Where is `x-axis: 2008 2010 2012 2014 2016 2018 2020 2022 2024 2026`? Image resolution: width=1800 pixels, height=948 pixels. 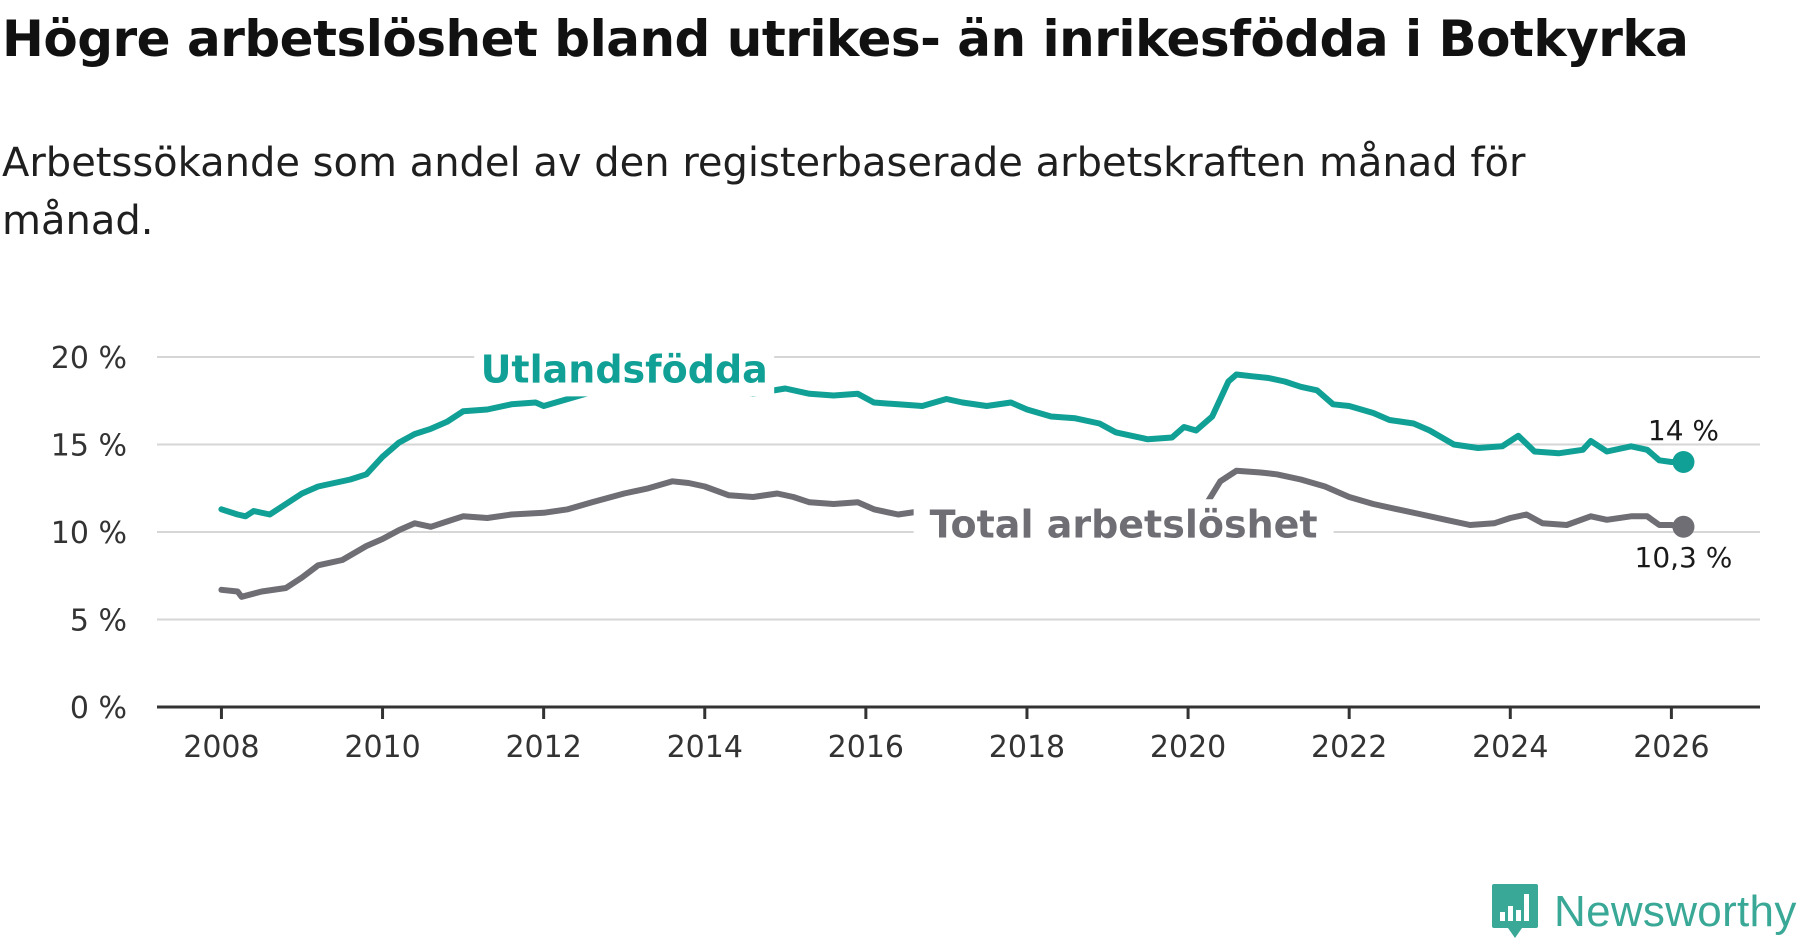 x-axis: 2008 2010 2012 2014 2016 2018 2020 2022 2024 2026 is located at coordinates (958, 735).